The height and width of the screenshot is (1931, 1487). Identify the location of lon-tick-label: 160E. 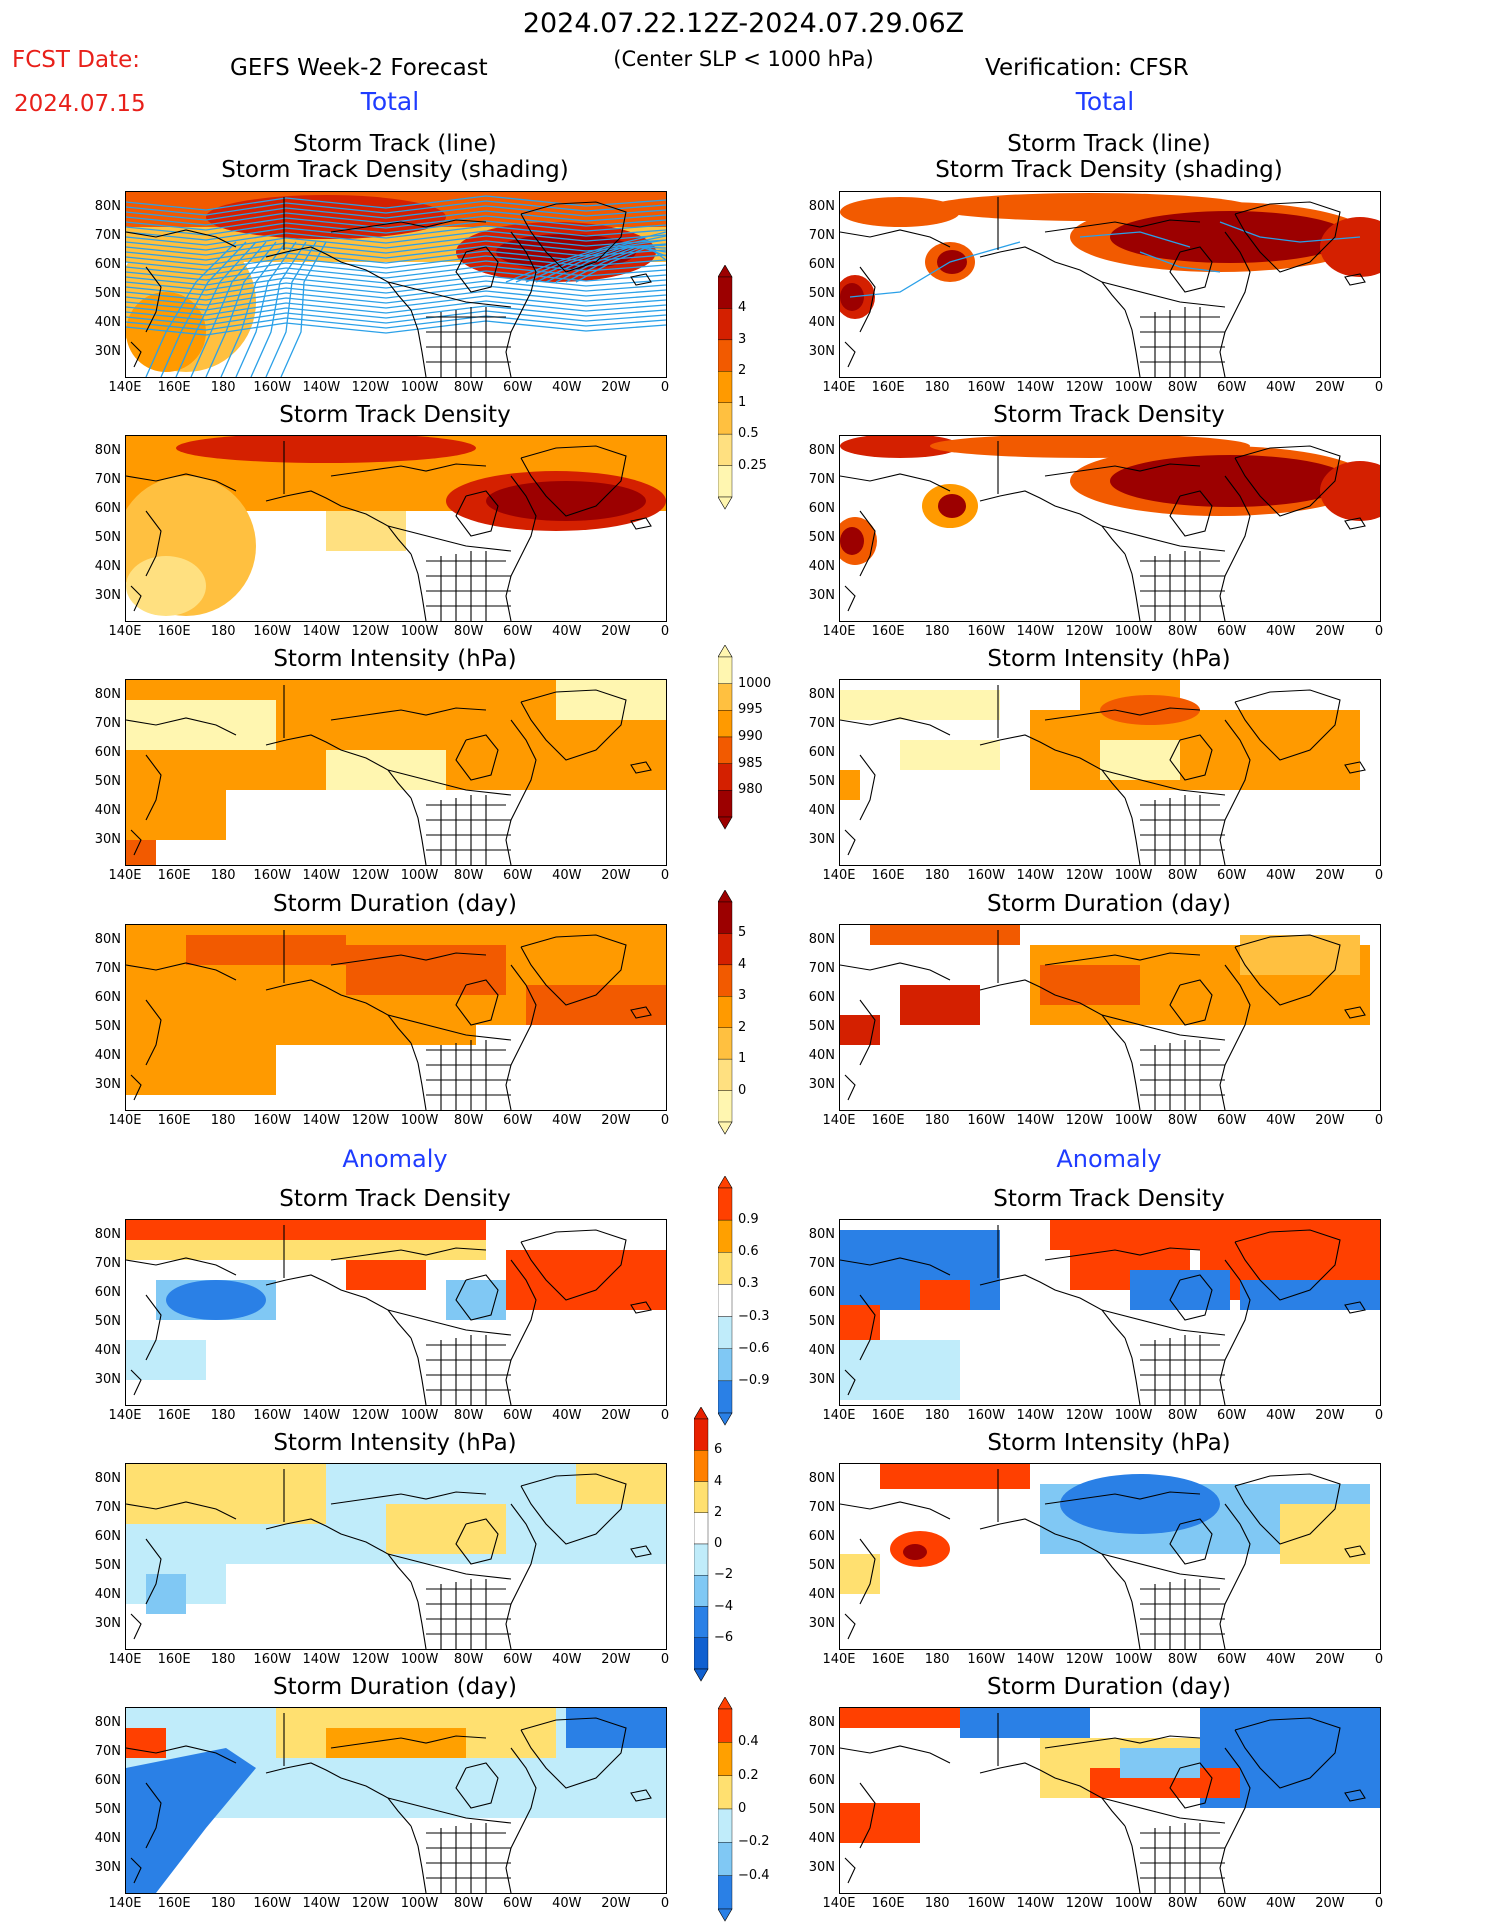
(174, 875).